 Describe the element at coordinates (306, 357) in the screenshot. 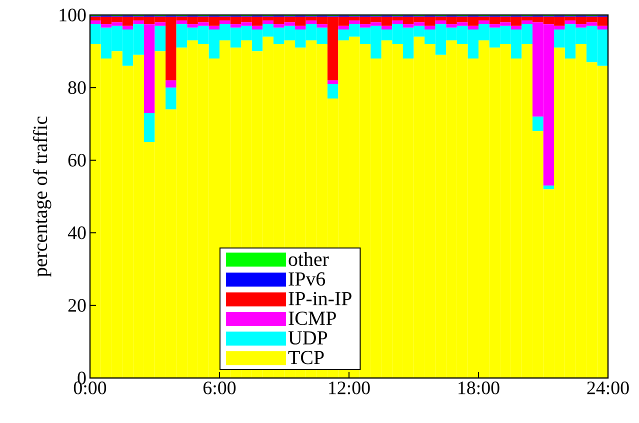

I see `legend-label: TCP` at that location.